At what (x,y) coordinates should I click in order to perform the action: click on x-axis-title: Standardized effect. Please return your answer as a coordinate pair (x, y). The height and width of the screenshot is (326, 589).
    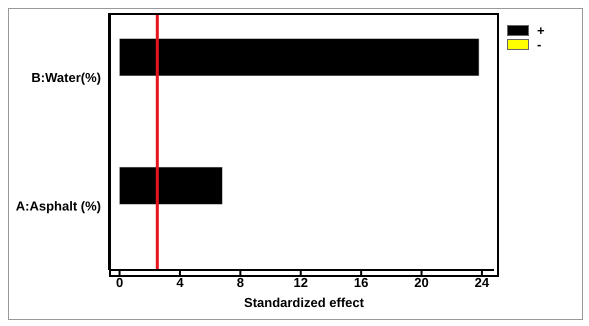
    Looking at the image, I should click on (304, 302).